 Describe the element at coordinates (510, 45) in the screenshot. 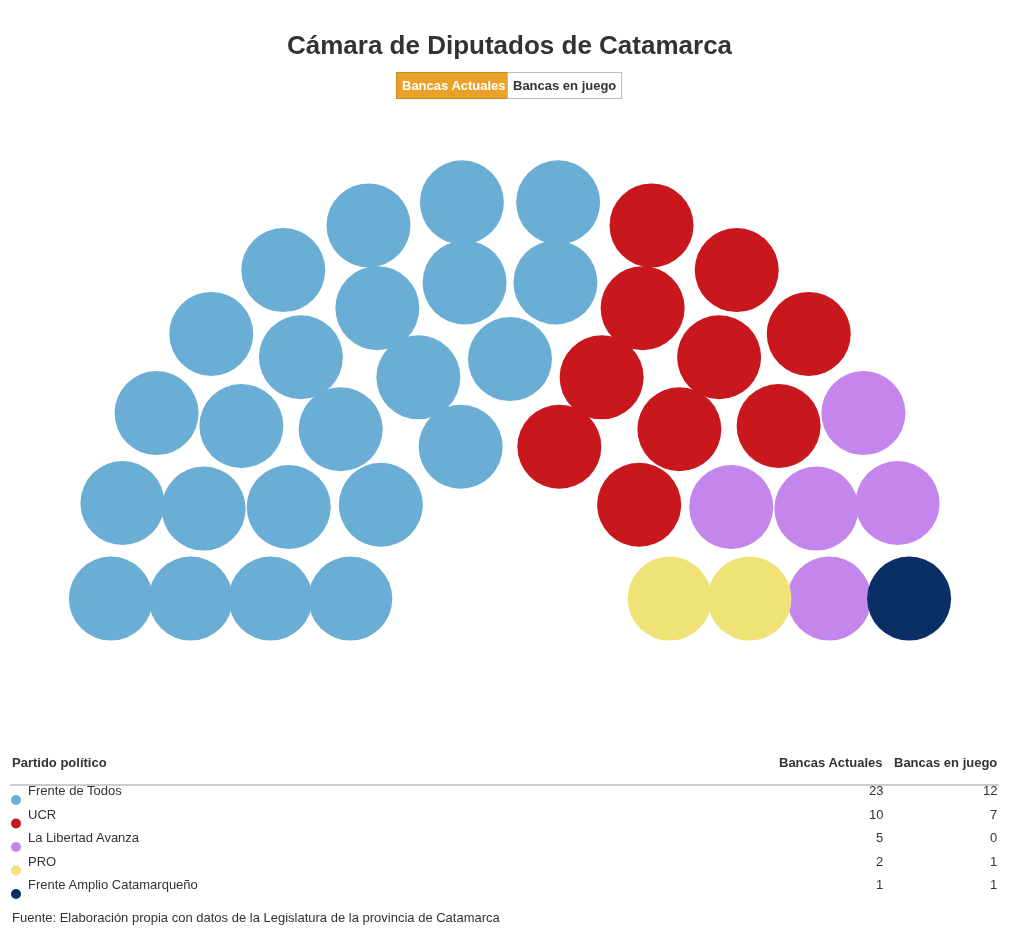

I see `text: Cámara de Diputados de Catamarca` at that location.